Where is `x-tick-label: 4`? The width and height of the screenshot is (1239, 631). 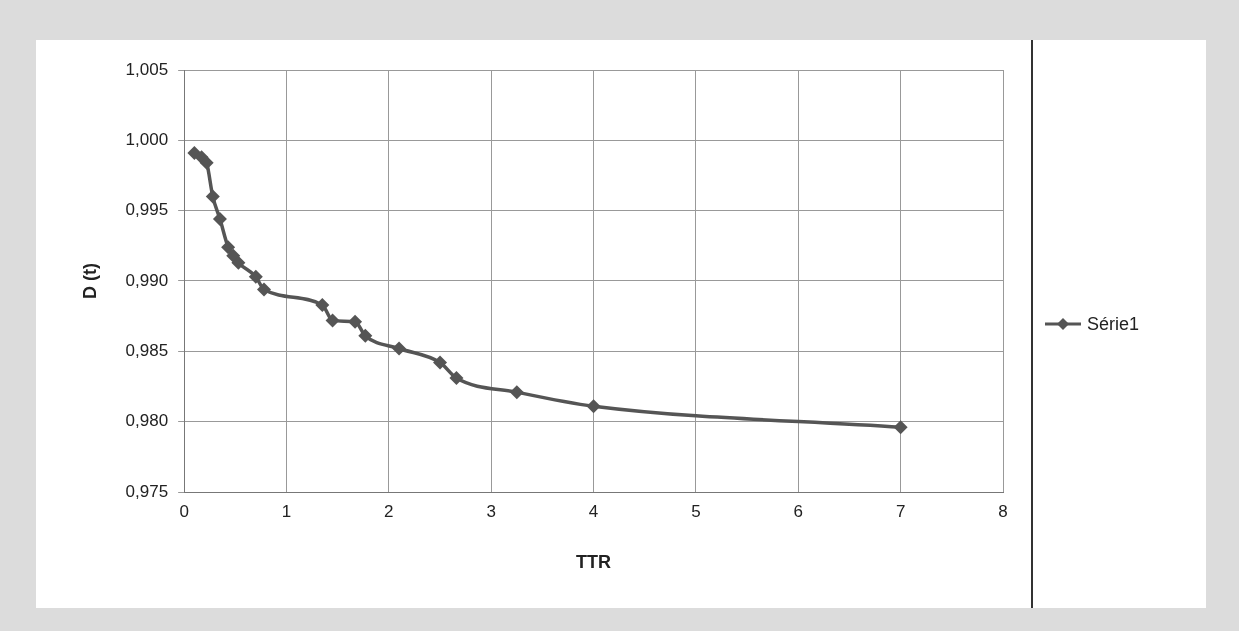
x-tick-label: 4 is located at coordinates (593, 511).